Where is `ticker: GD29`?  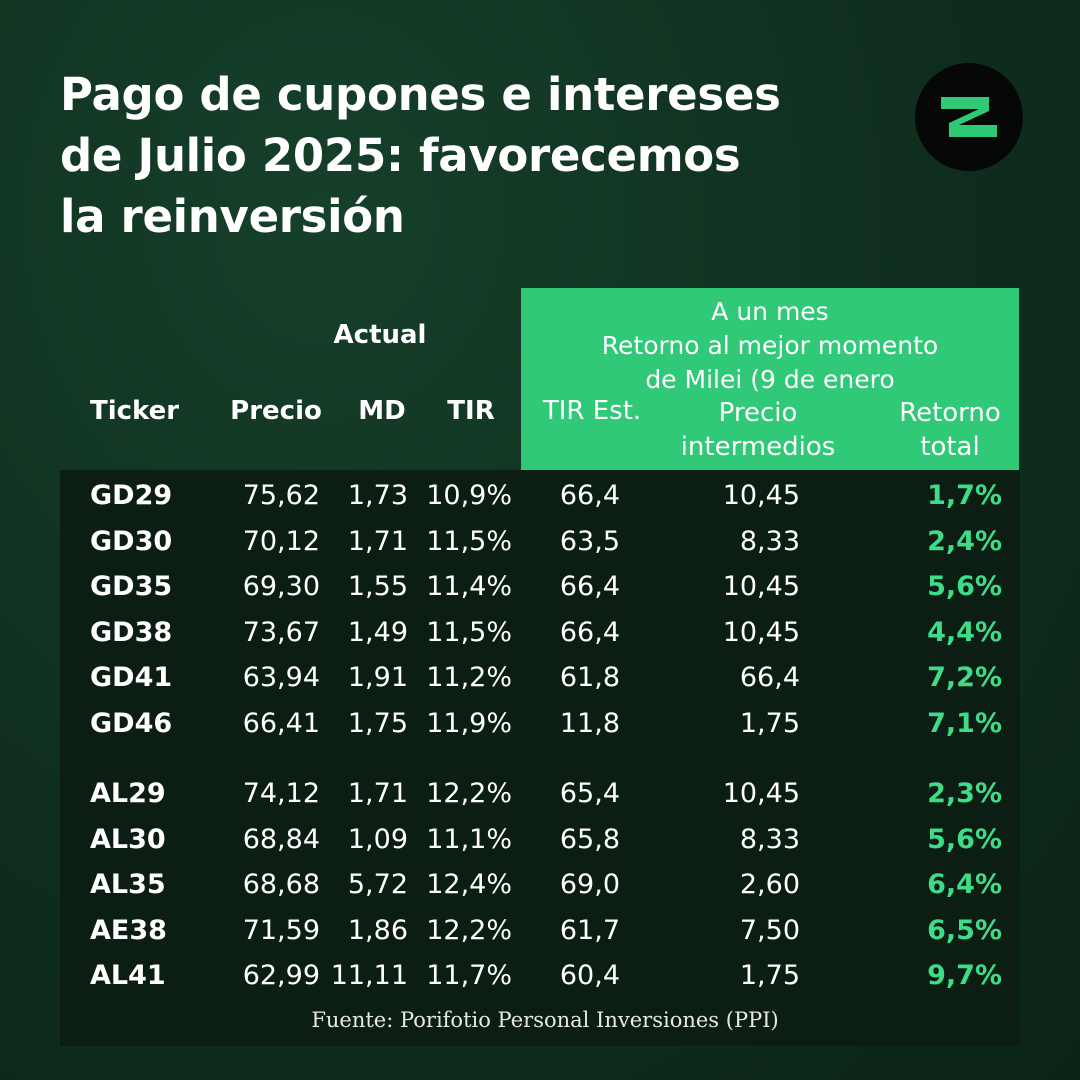
ticker: GD29 is located at coordinates (131, 495).